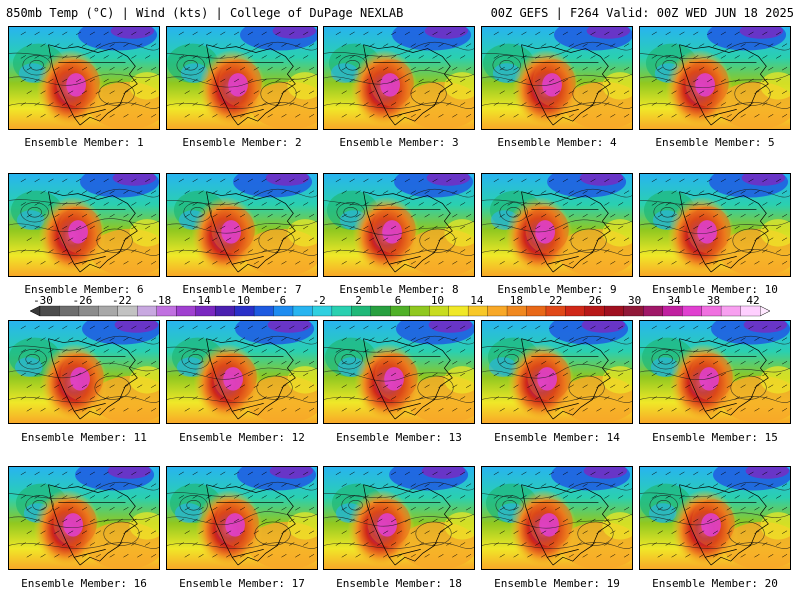  I want to click on colorbar-tick-label: -18, so click(161, 300).